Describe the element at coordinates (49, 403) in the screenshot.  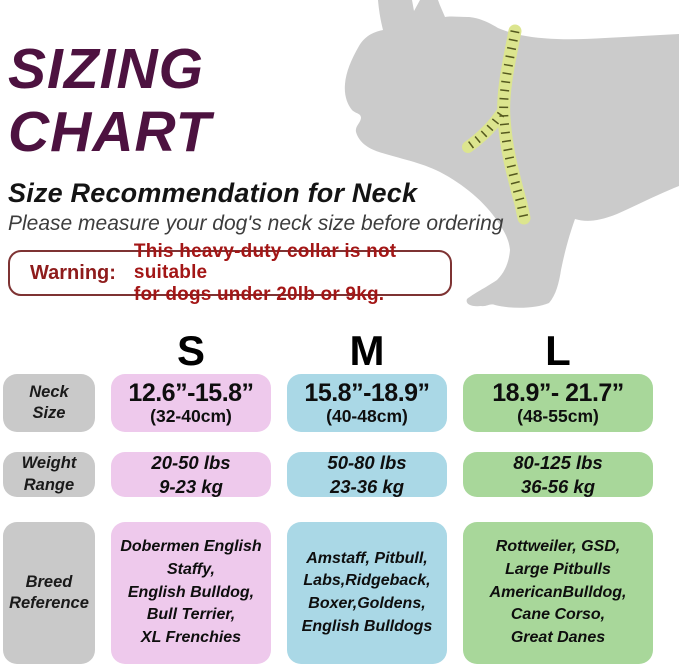
I see `row-label-neck-size: Neck Size` at that location.